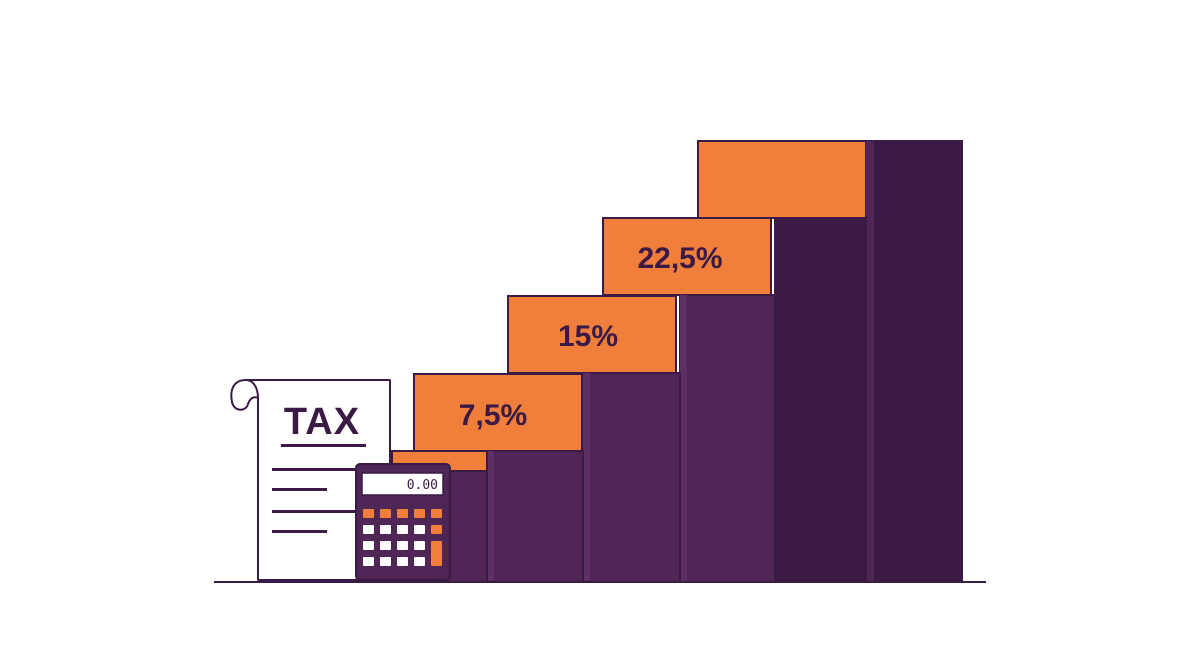 This screenshot has height=655, width=1200. Describe the element at coordinates (679, 258) in the screenshot. I see `rate-label-22-5: 22,5%` at that location.